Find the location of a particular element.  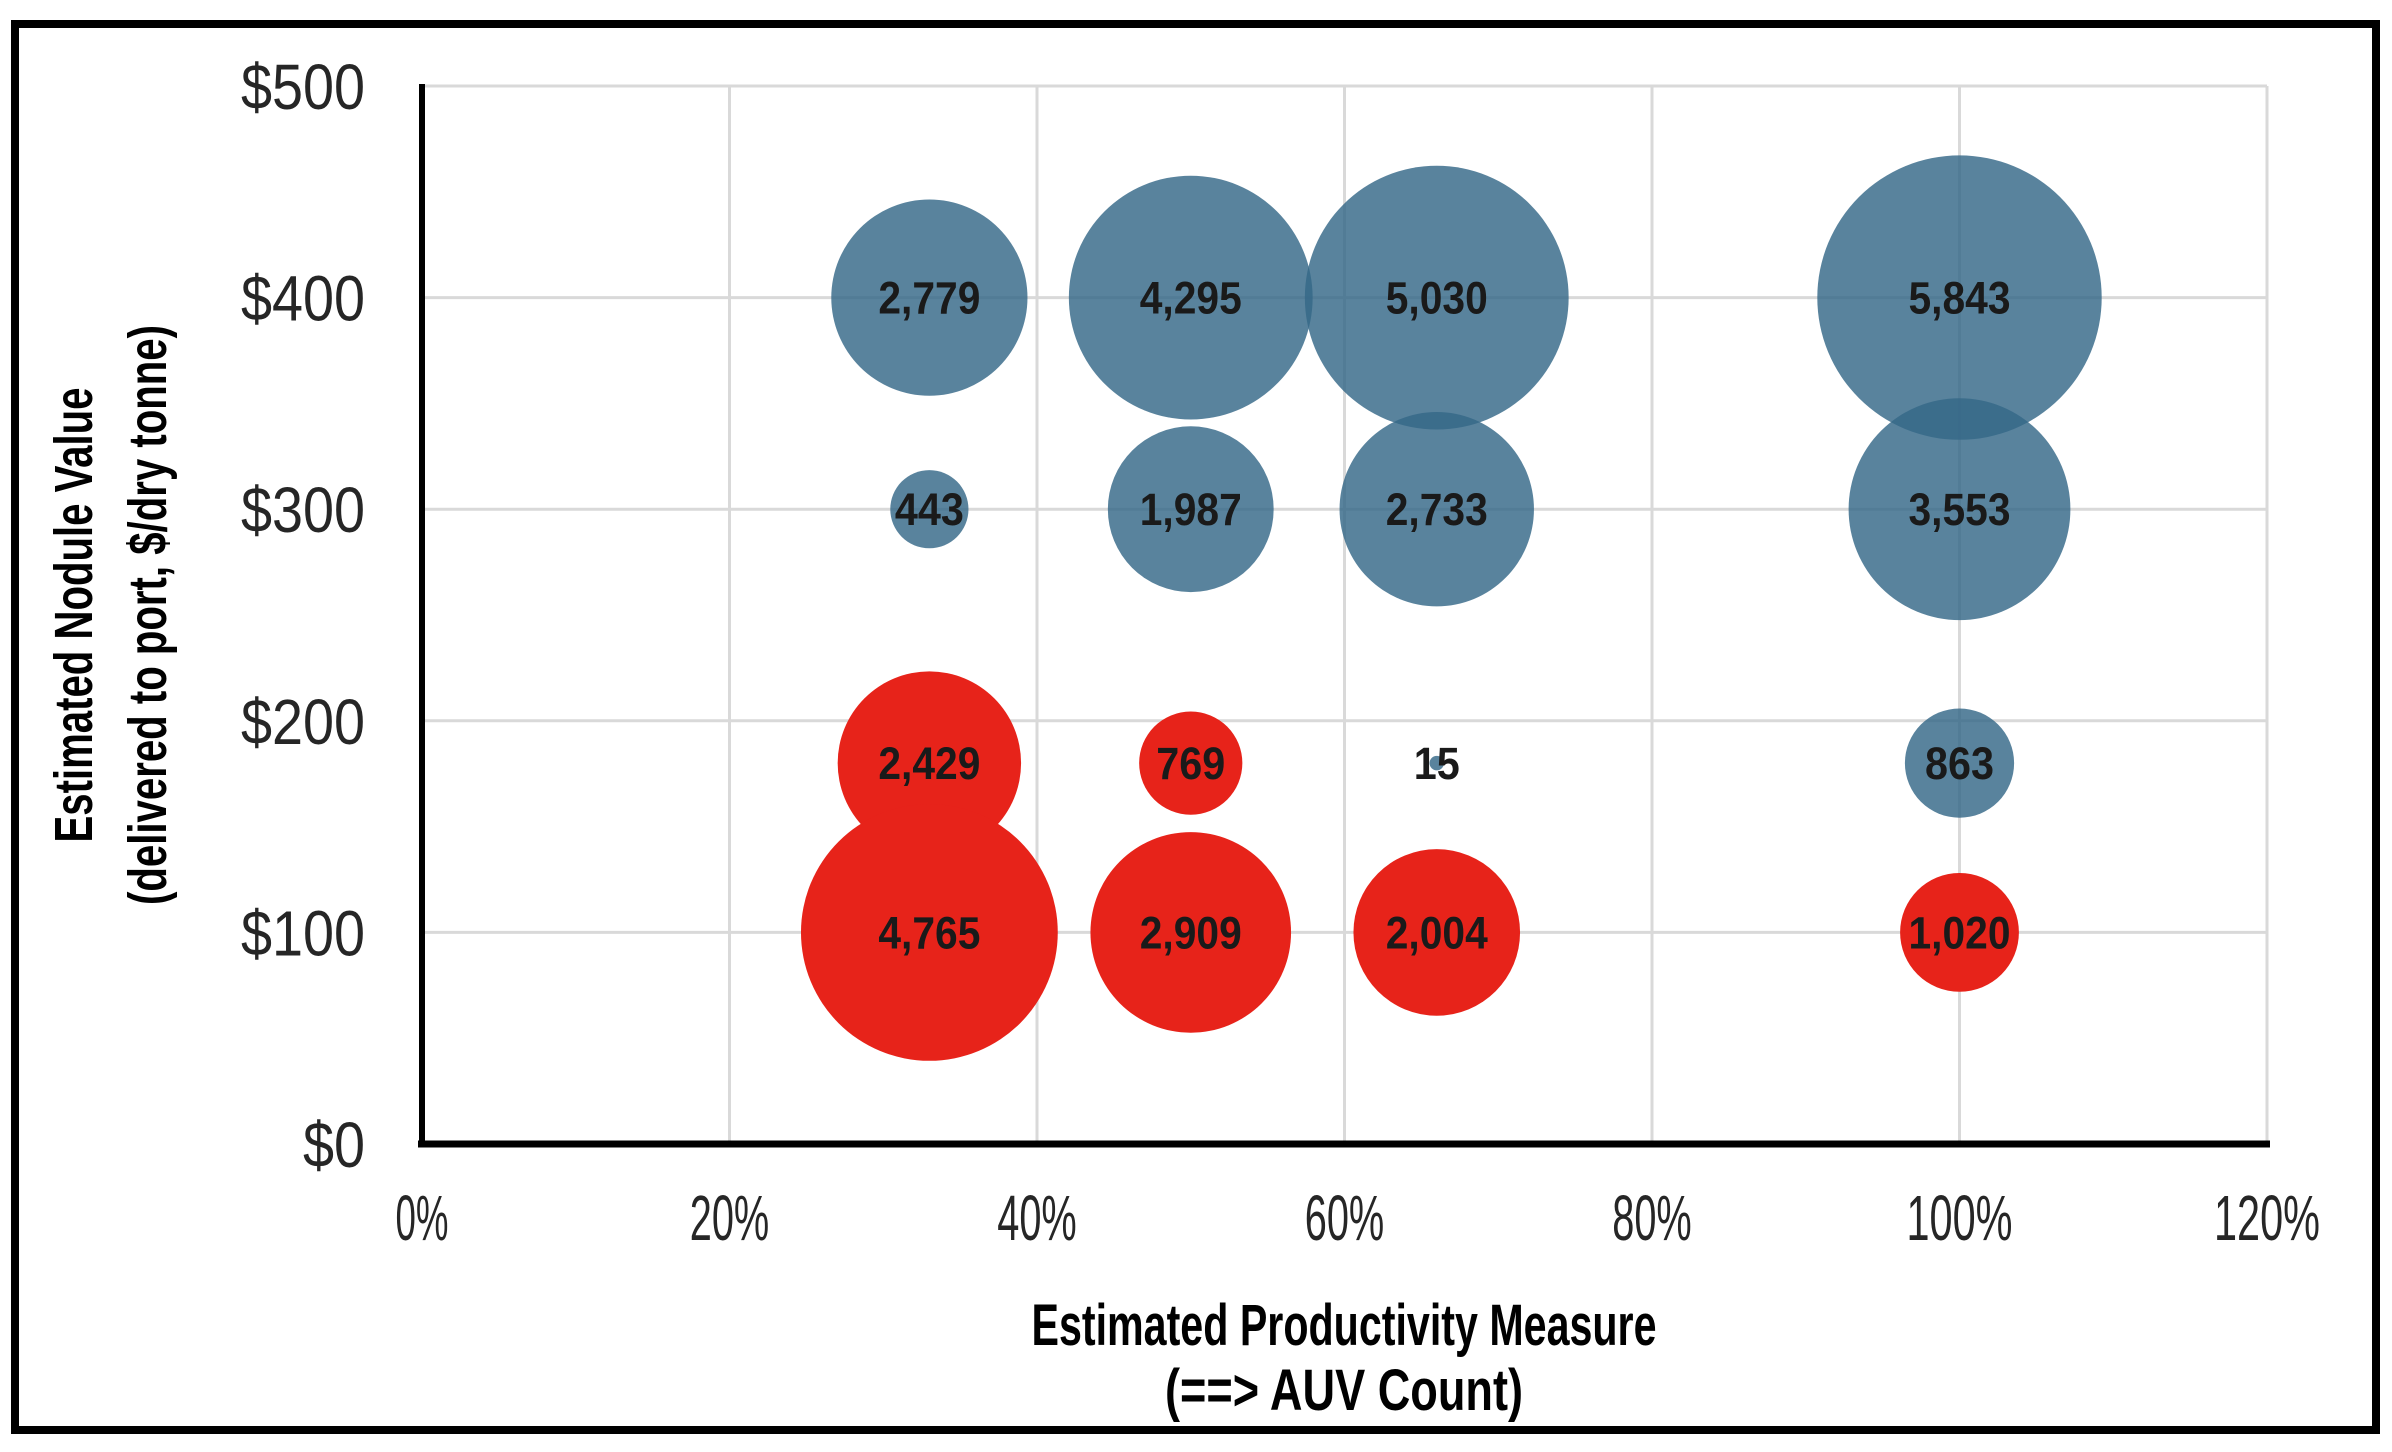

bubble-value-label: 863 is located at coordinates (1959, 763).